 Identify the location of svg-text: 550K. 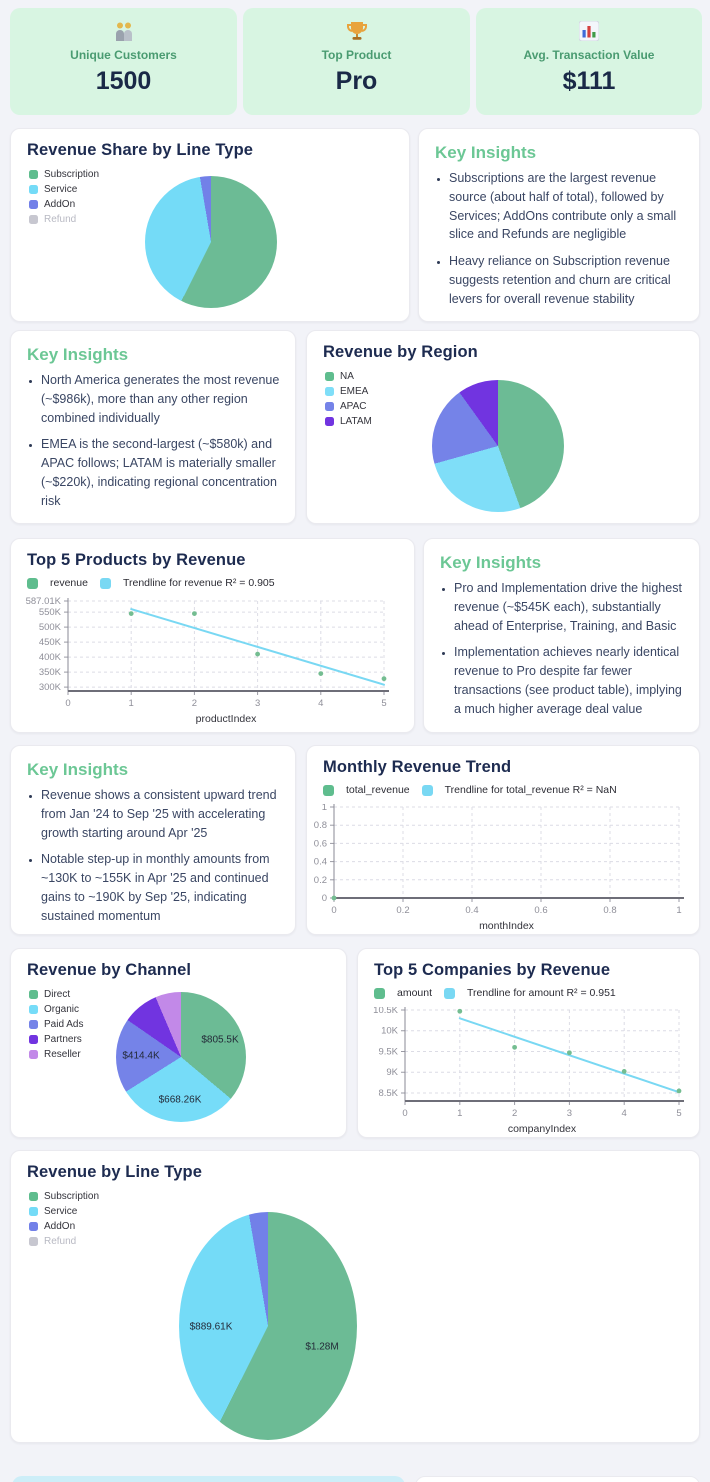
(50, 612).